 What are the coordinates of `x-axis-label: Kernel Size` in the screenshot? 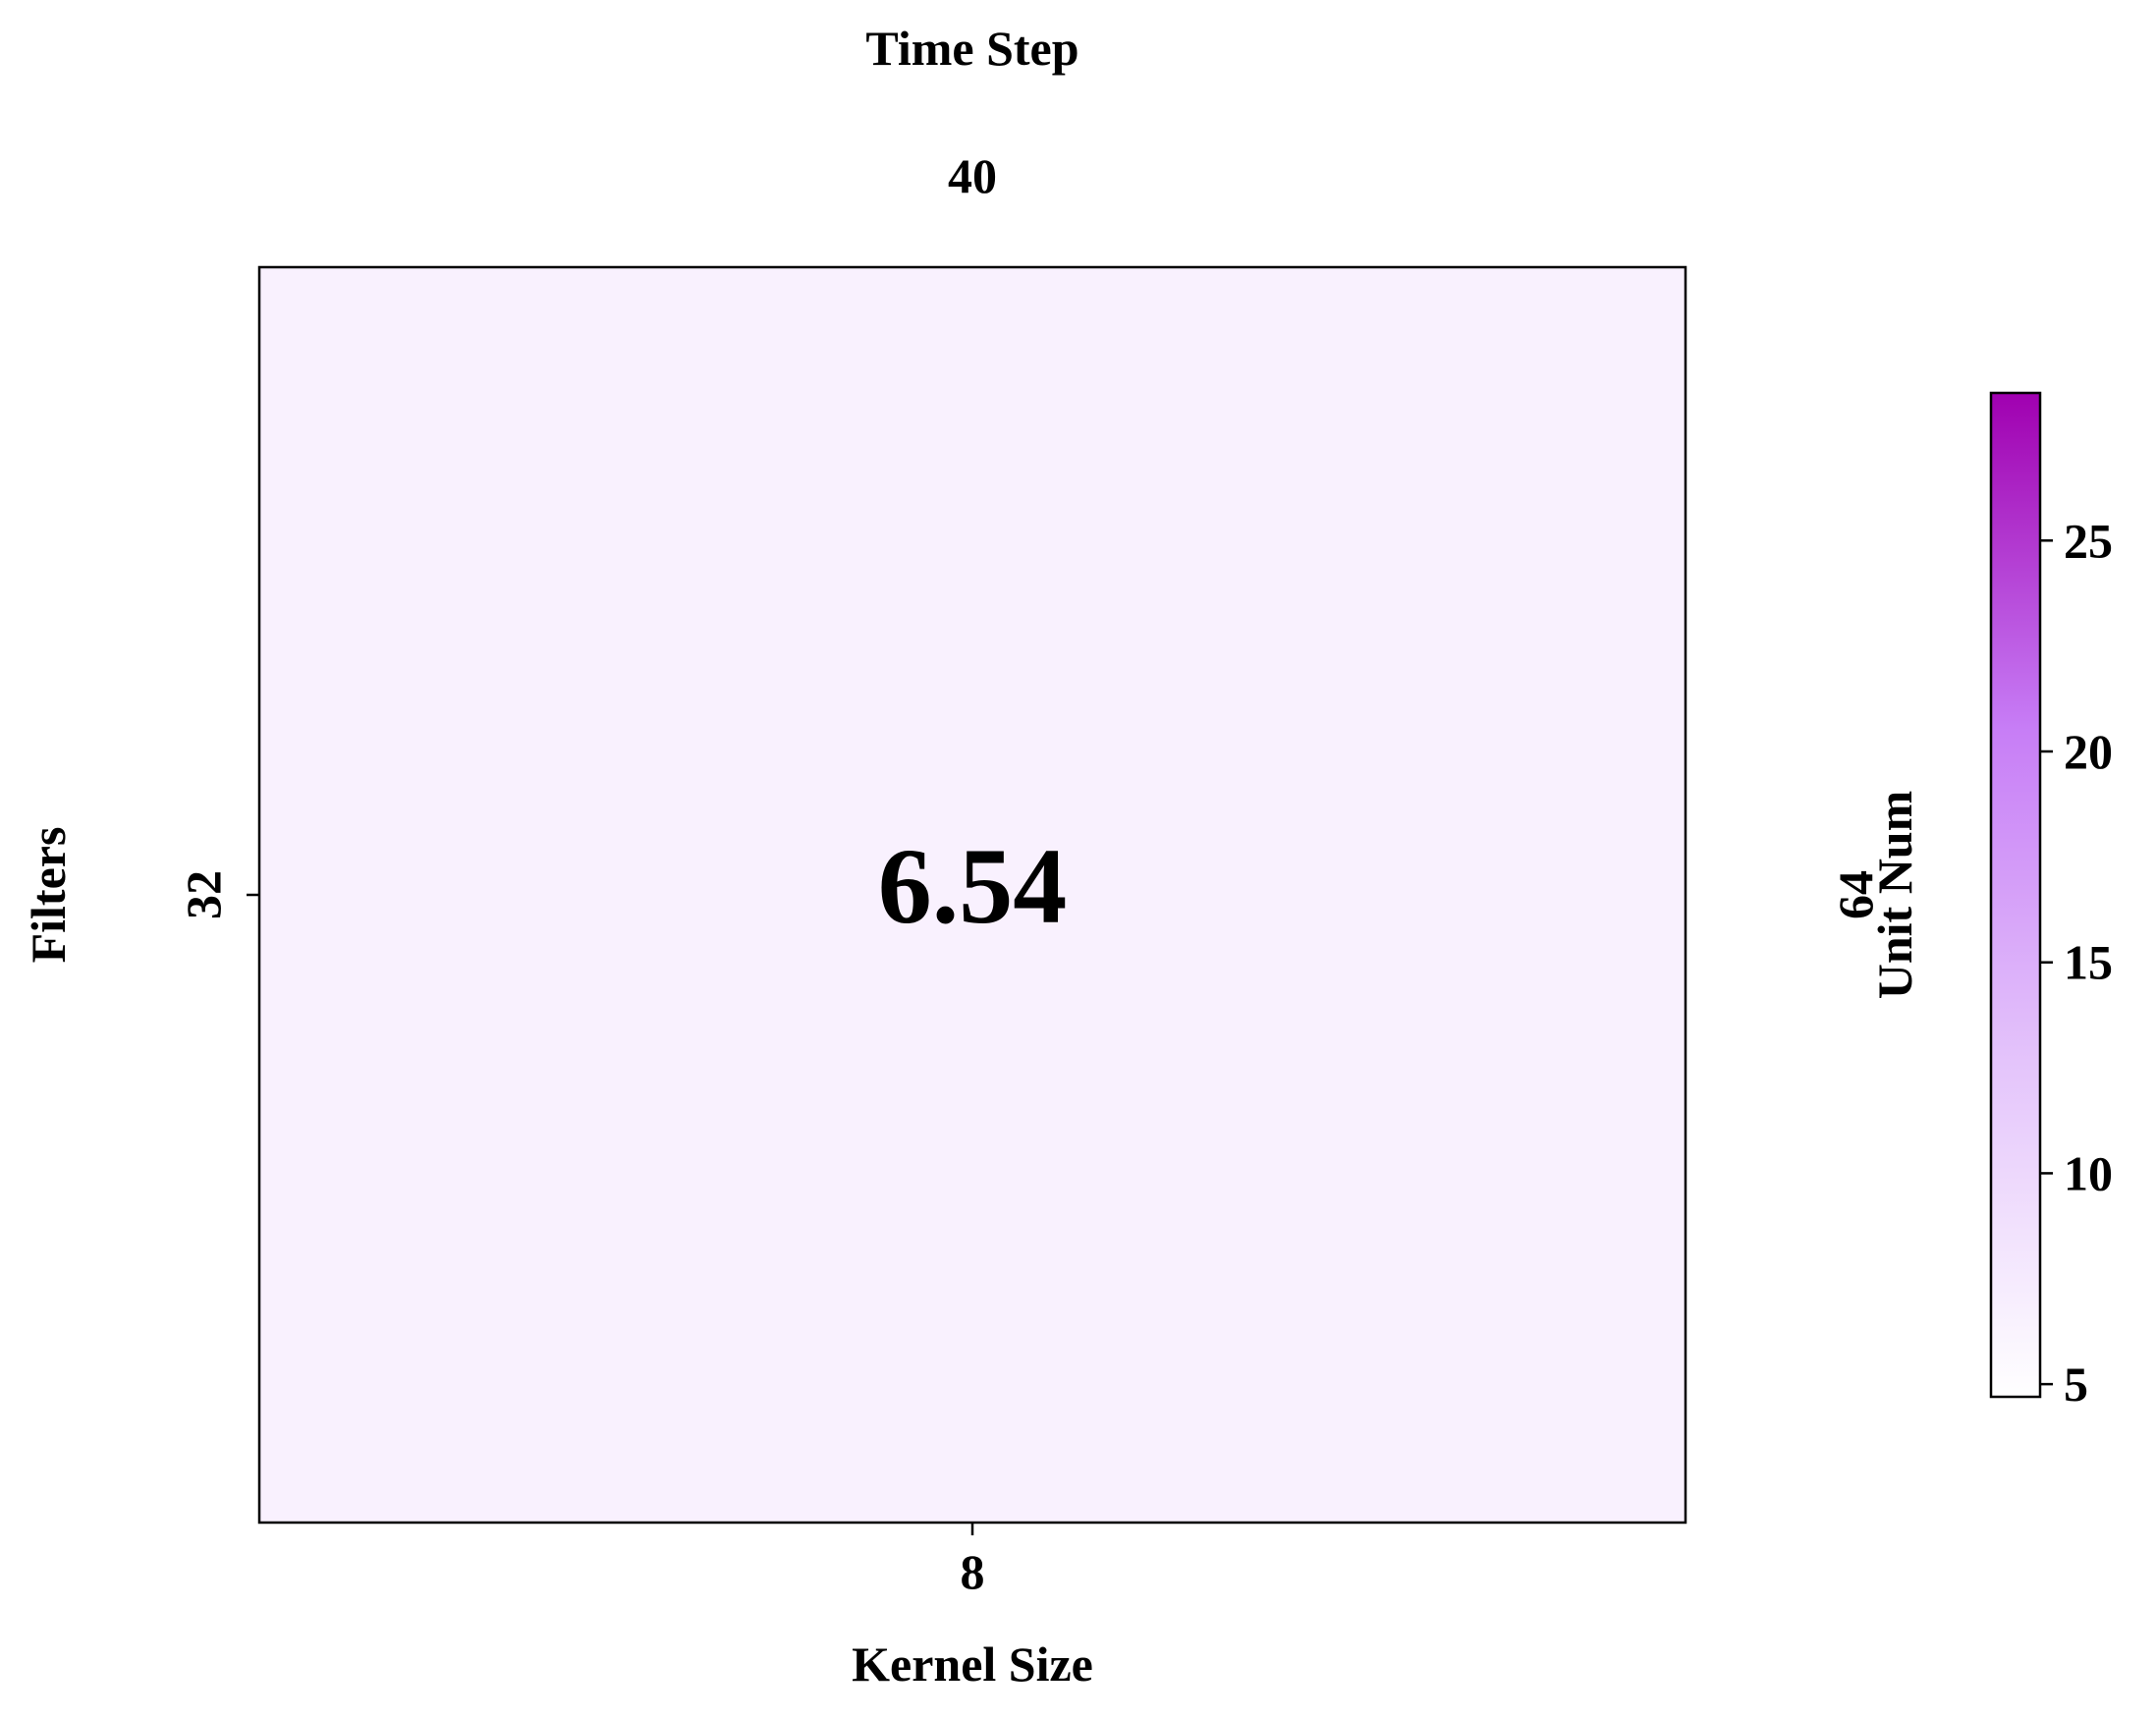 It's located at (972, 1664).